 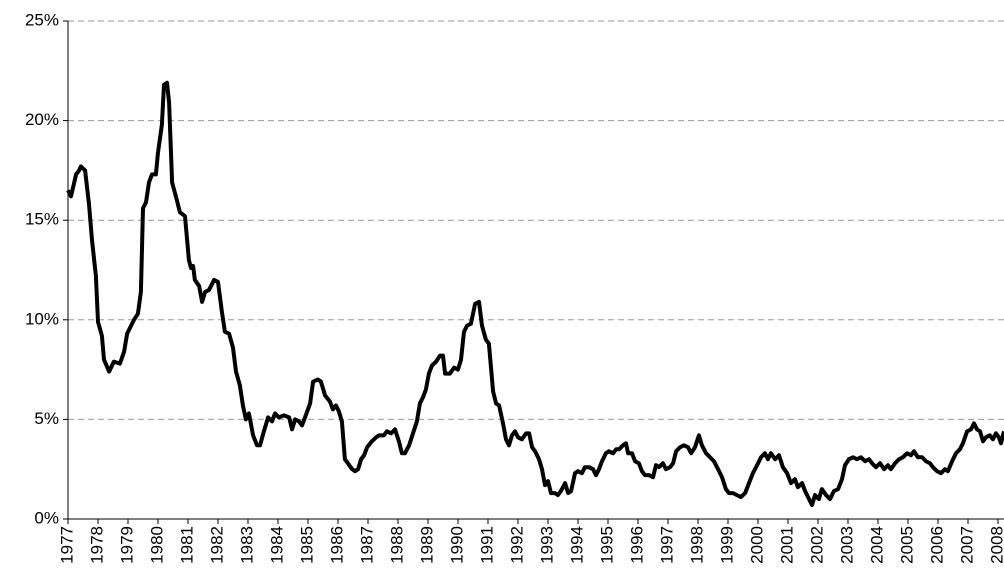 What do you see at coordinates (876, 545) in the screenshot?
I see `x-tick-label: 2004` at bounding box center [876, 545].